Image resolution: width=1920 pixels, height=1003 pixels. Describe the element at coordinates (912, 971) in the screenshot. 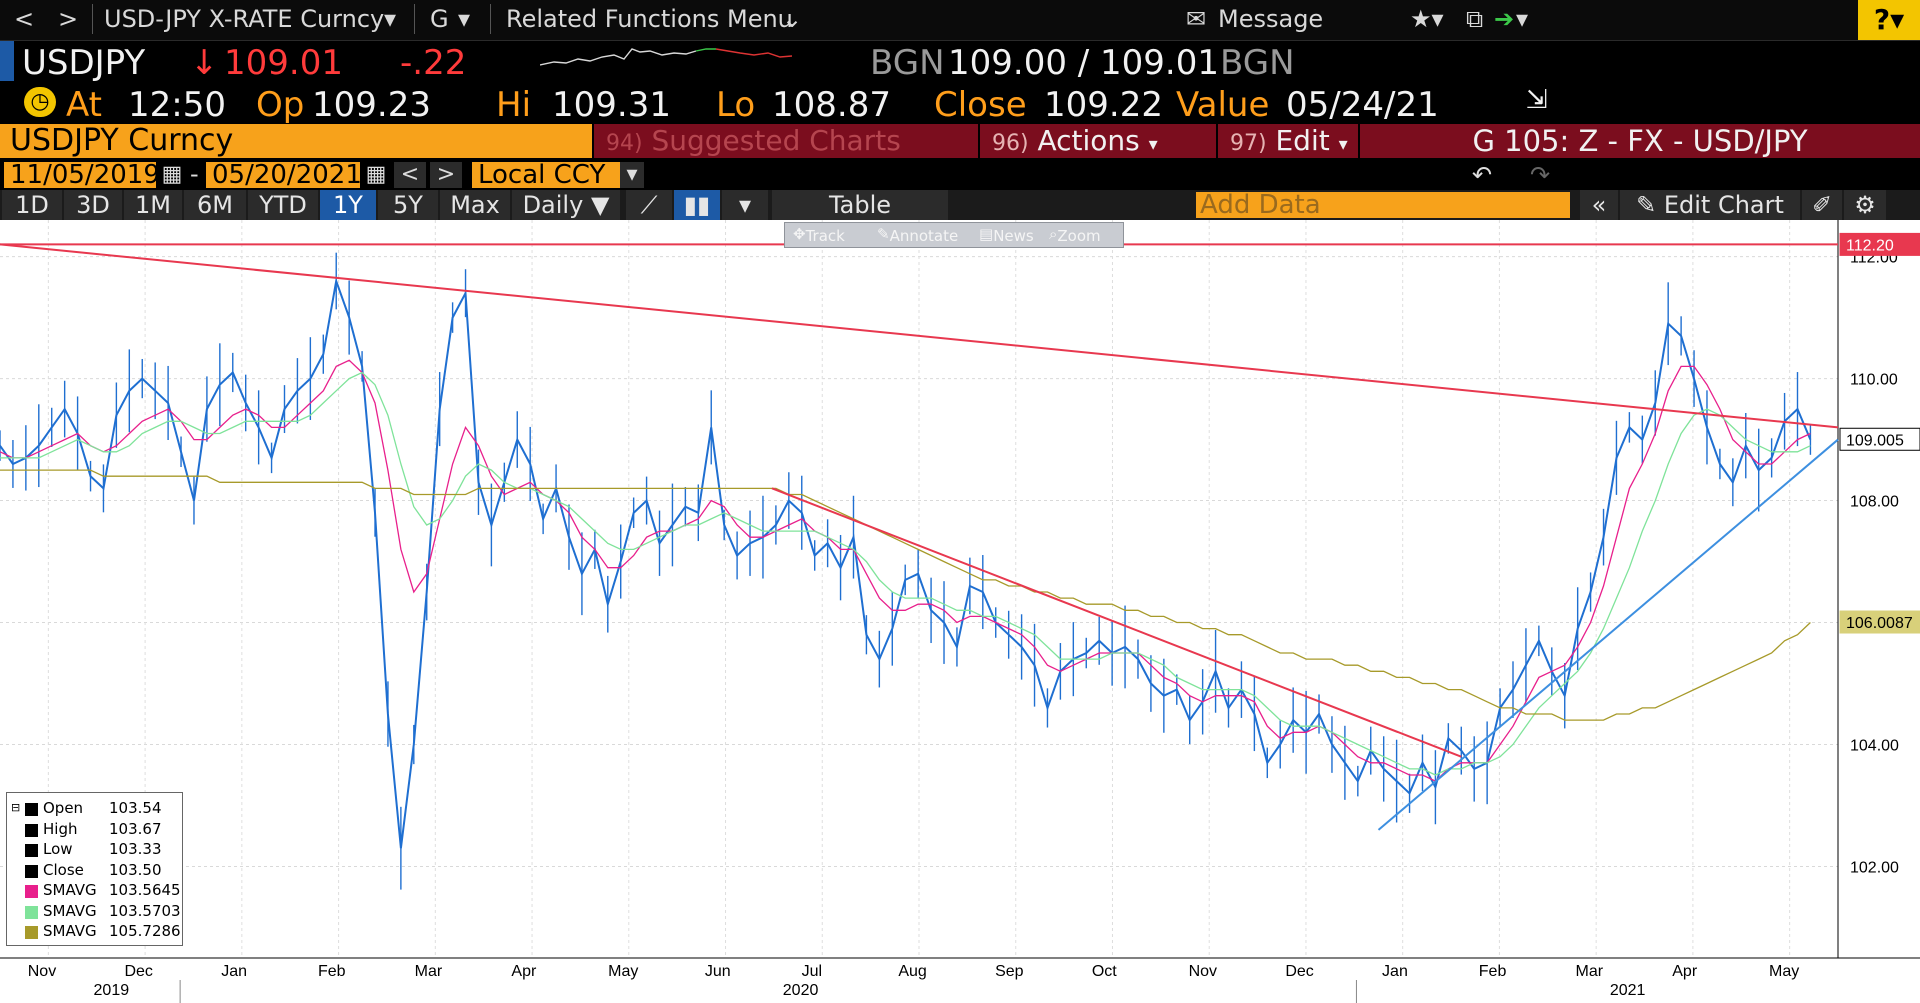

I see `x-tick-label: Aug` at that location.